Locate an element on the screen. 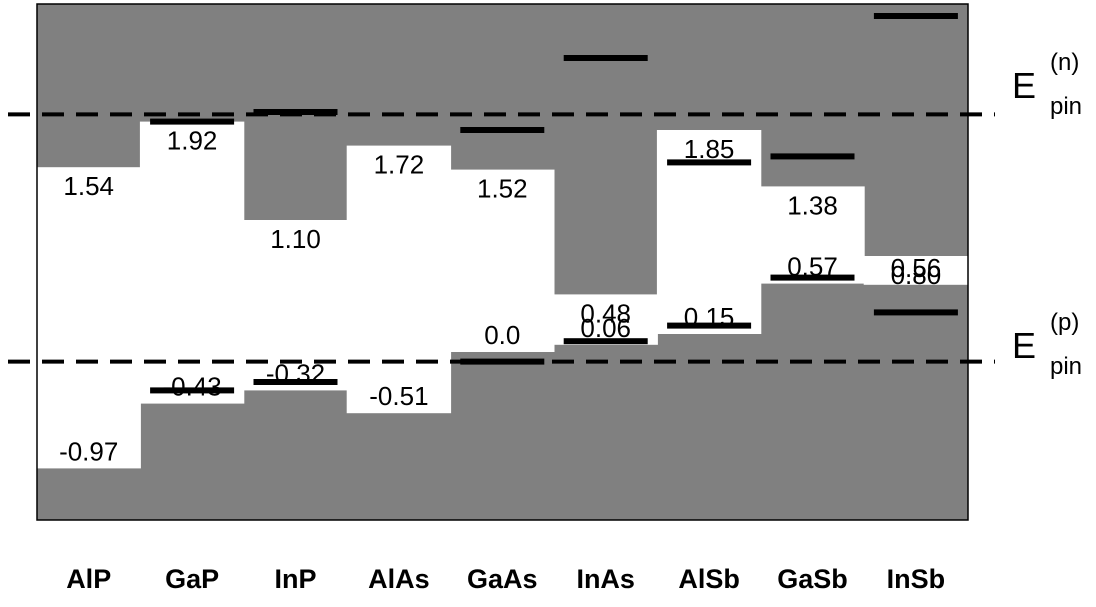 This screenshot has width=1096, height=607. p-pin-mark-alsb is located at coordinates (709, 325).